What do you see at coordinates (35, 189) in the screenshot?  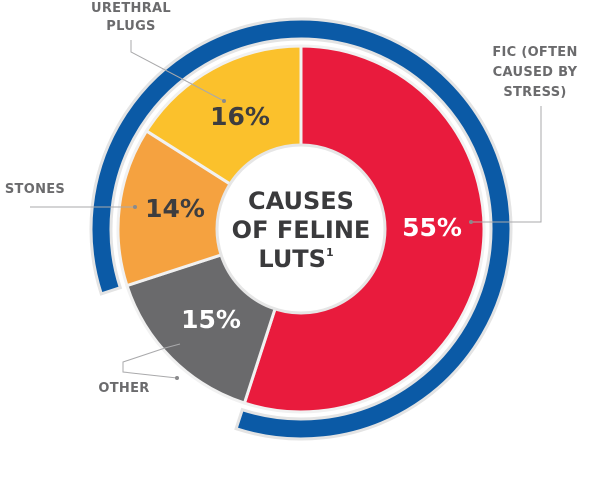 I see `category-label-stones: STONES` at bounding box center [35, 189].